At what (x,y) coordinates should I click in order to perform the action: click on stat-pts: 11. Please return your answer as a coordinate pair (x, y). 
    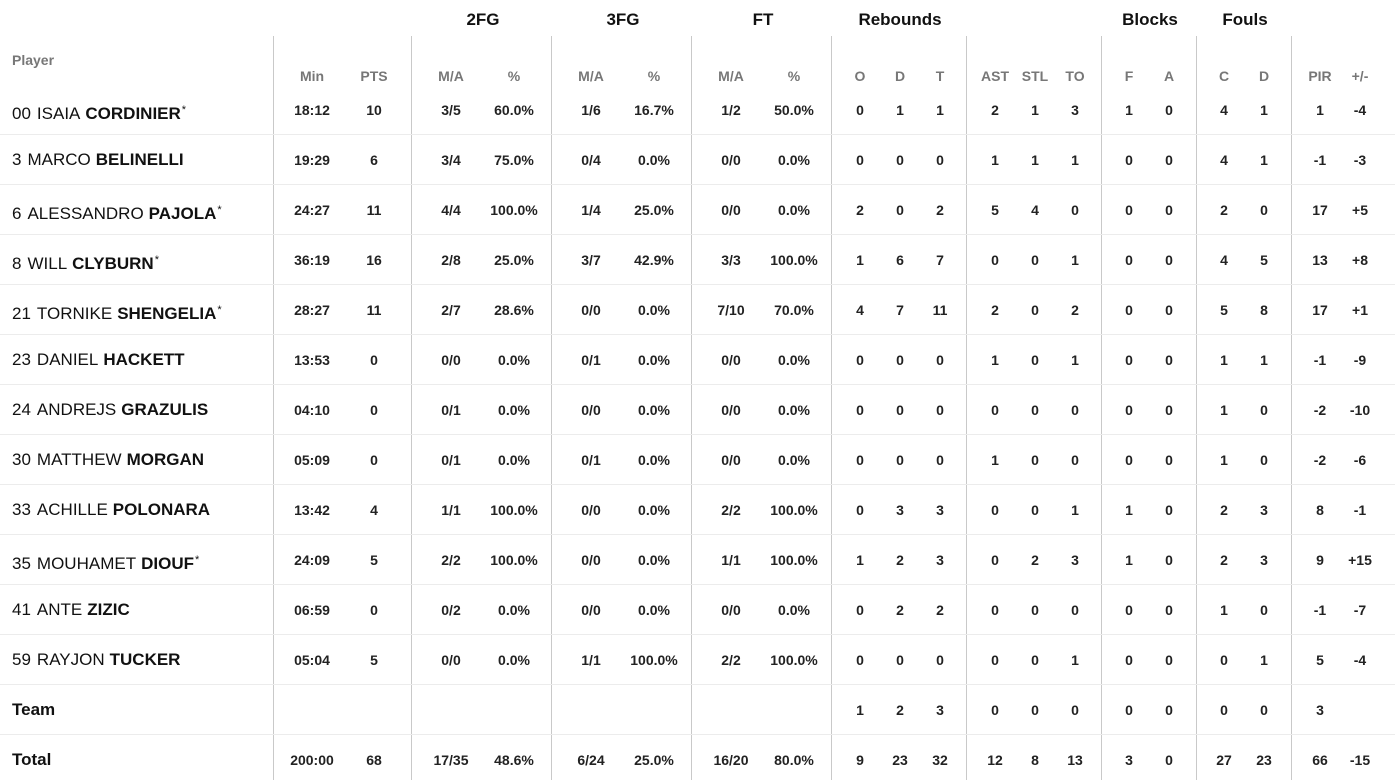
    Looking at the image, I should click on (374, 310).